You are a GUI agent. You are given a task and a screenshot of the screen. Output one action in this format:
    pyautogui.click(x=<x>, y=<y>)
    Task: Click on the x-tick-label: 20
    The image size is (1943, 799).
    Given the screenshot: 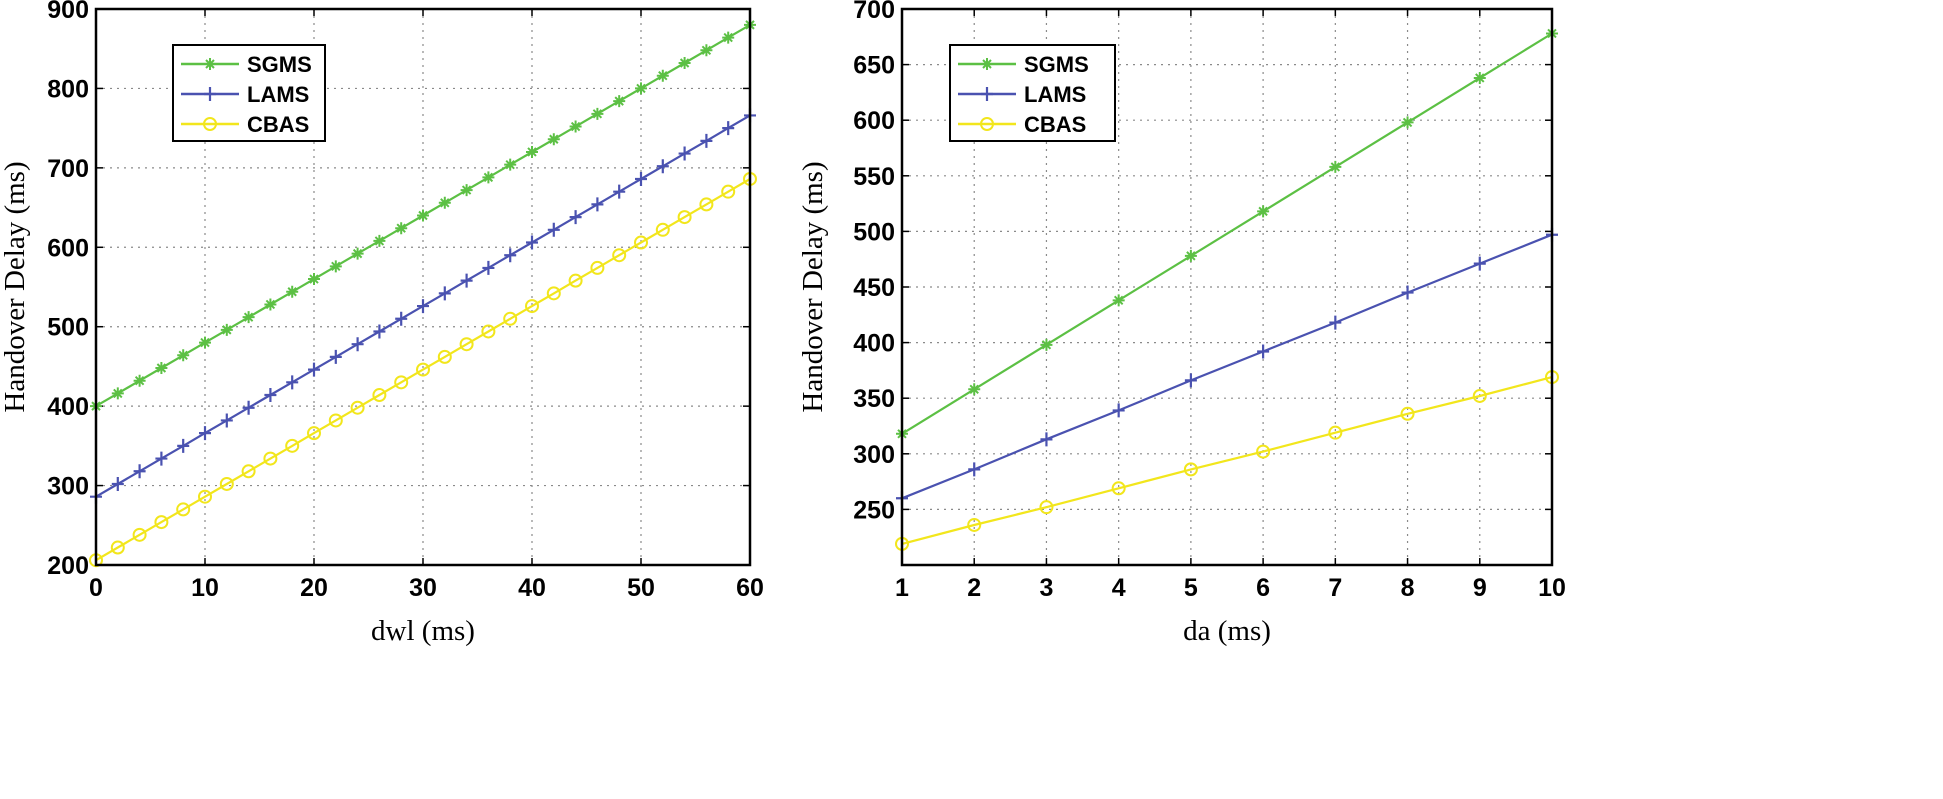 What is the action you would take?
    pyautogui.click(x=314, y=588)
    